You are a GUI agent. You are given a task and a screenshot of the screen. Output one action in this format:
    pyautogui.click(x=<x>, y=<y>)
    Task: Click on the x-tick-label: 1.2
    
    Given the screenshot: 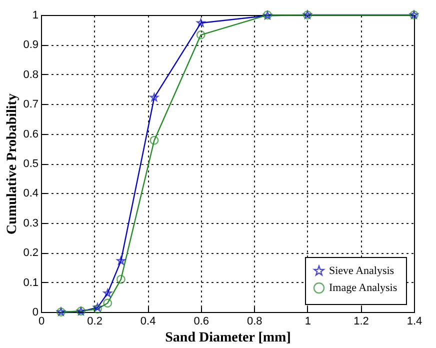 What is the action you would take?
    pyautogui.click(x=361, y=322)
    